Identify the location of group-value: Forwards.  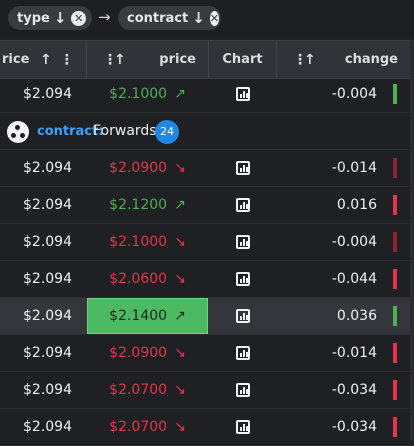
(125, 131).